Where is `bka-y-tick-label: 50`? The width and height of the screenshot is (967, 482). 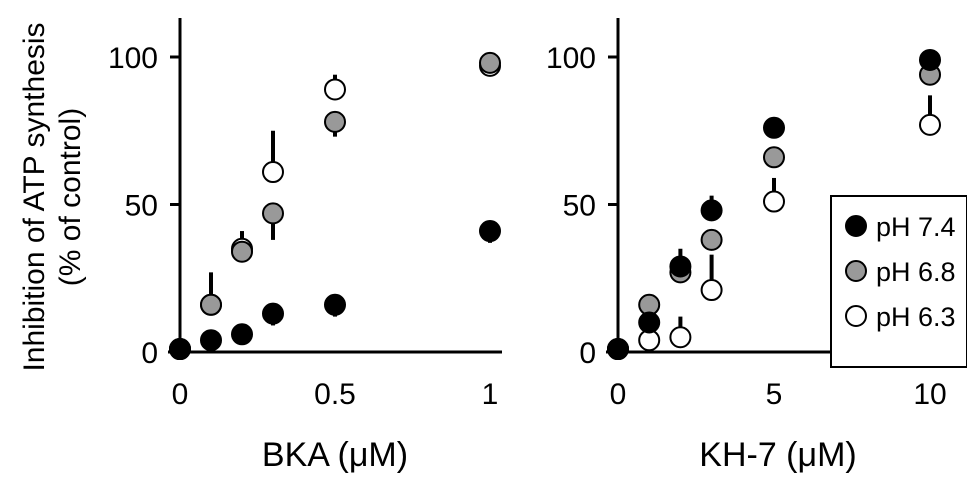 bka-y-tick-label: 50 is located at coordinates (141, 206).